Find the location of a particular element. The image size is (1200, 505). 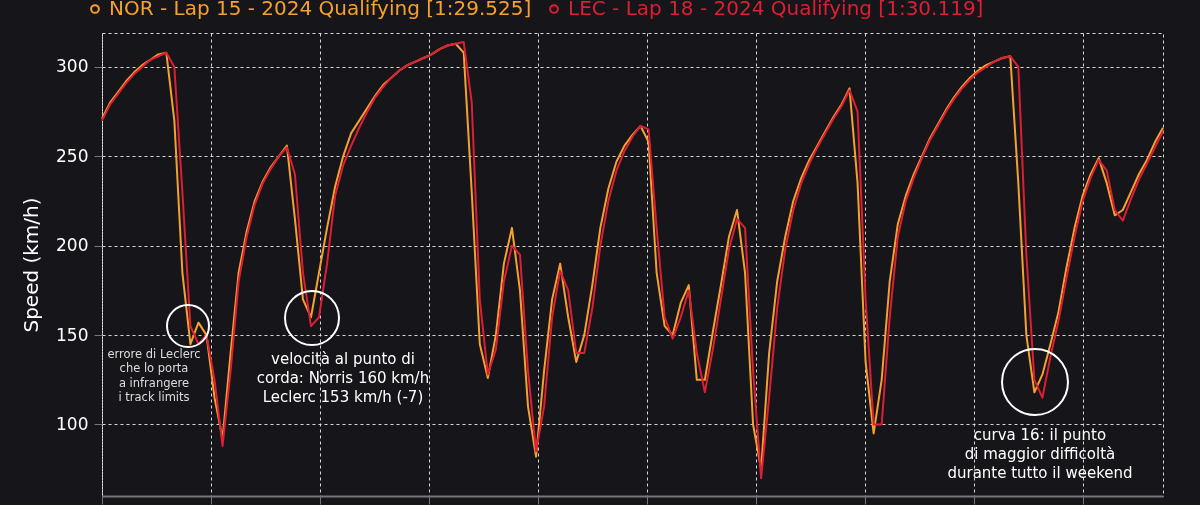

legend-label: NOR - Lap 15 - 2024 Qualifying [1:29.525] is located at coordinates (320, 10).